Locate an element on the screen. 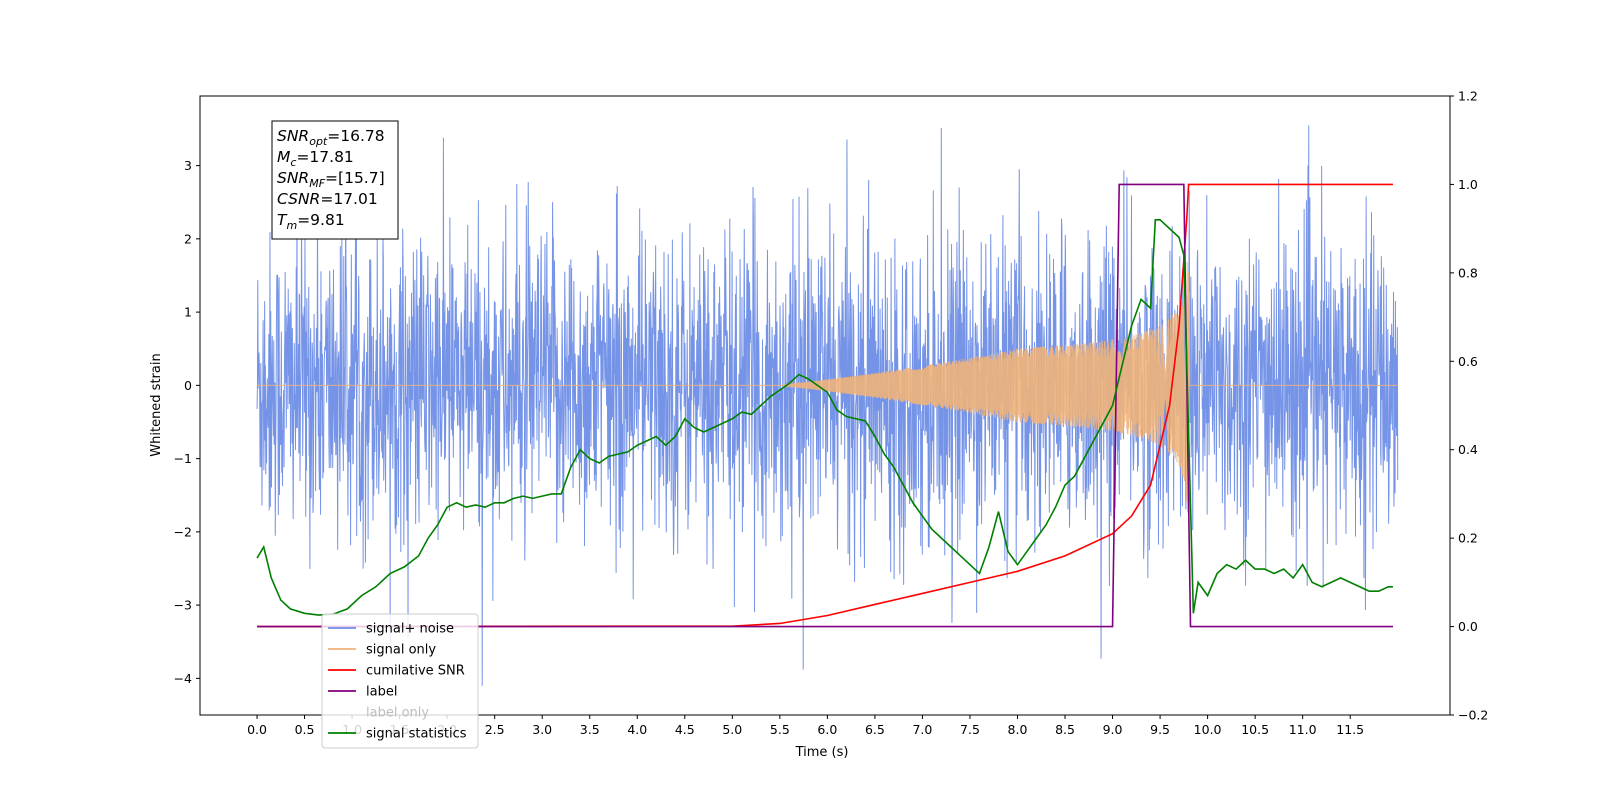 The image size is (1600, 800). y-tick-label: −1 is located at coordinates (183, 458).